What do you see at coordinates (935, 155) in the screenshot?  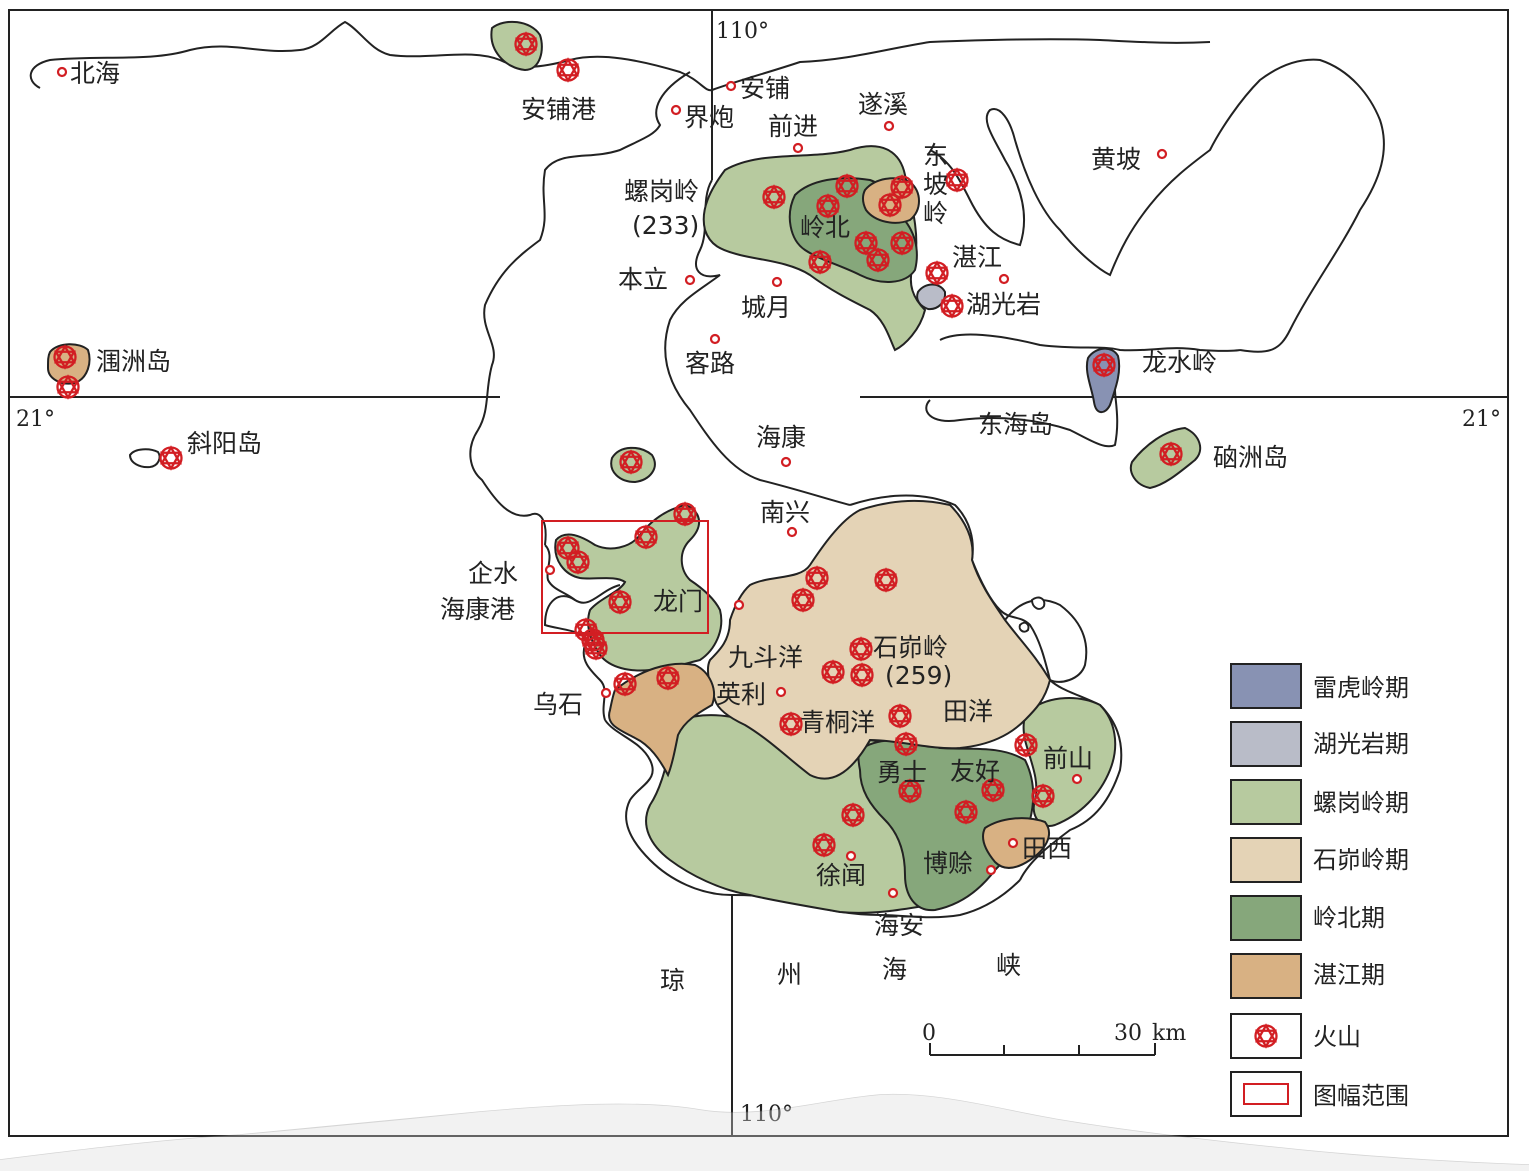 I see `label-donggongling-1: 东` at bounding box center [935, 155].